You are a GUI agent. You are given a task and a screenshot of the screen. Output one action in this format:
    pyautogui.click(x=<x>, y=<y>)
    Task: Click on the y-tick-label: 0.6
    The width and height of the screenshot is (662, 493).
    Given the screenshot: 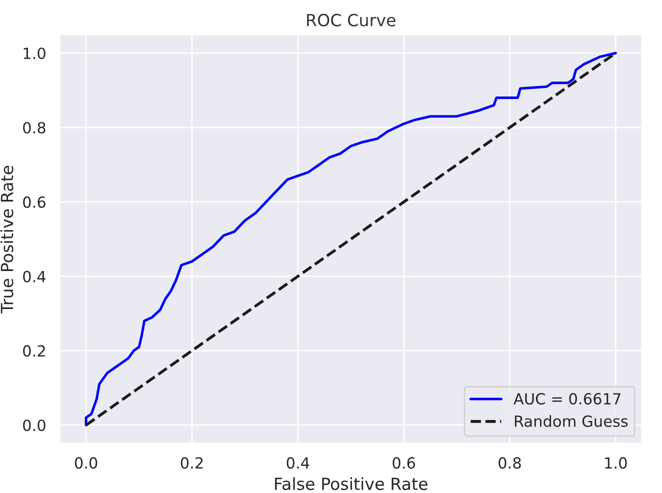 What is the action you would take?
    pyautogui.click(x=34, y=202)
    